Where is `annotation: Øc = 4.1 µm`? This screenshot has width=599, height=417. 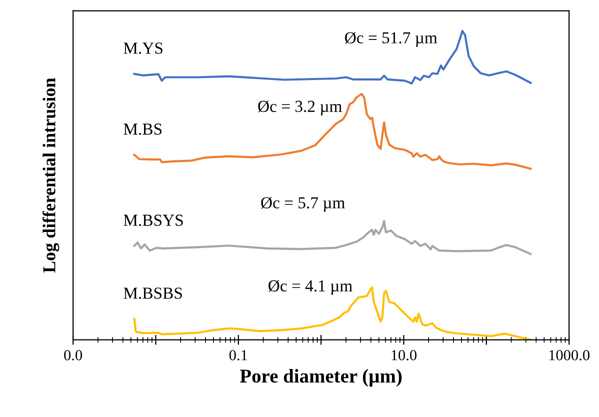 annotation: Øc = 4.1 µm is located at coordinates (310, 287).